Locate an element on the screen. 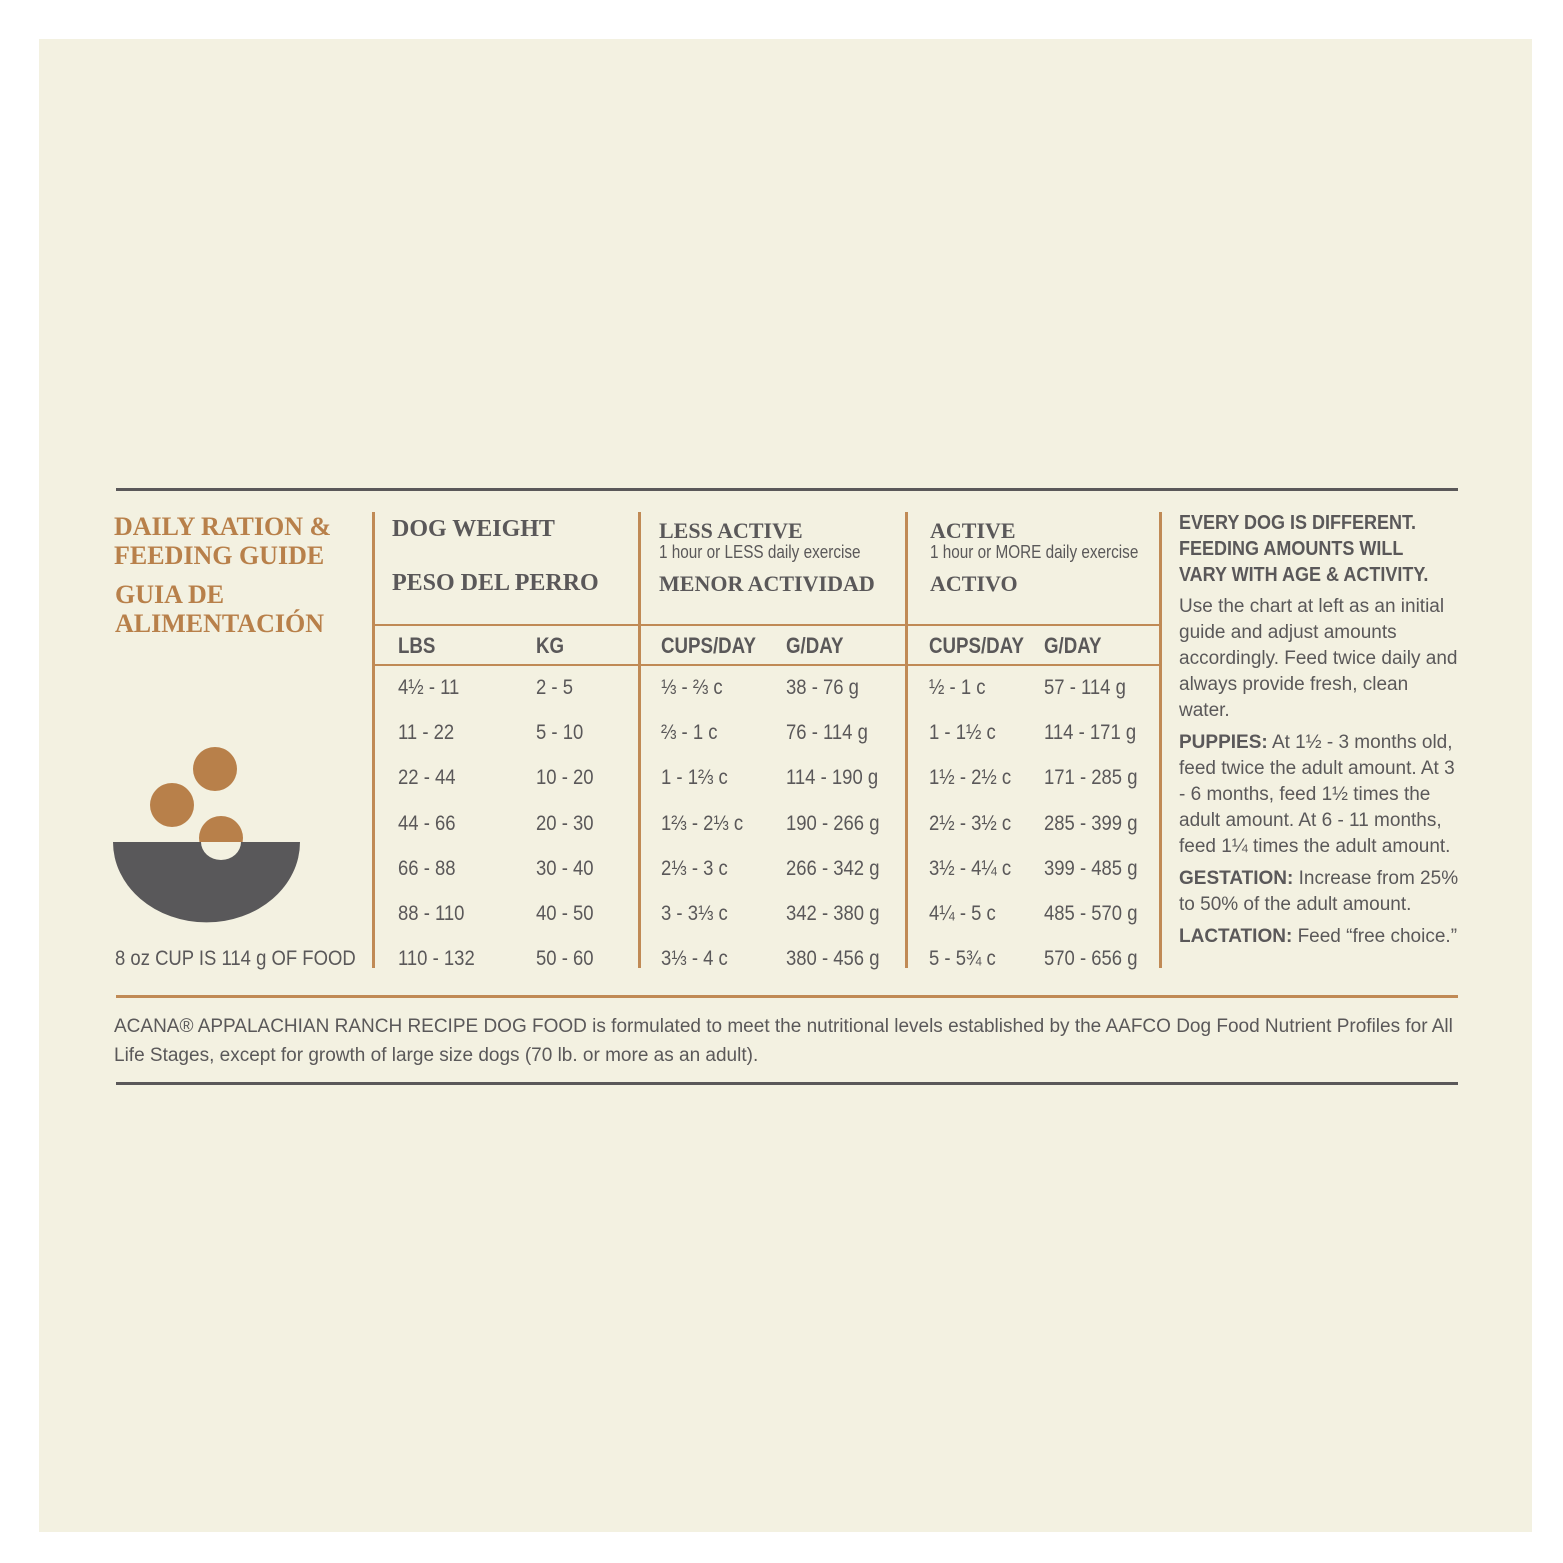  note-item: LACTATION: Feed “free choice.” is located at coordinates (1321, 937).